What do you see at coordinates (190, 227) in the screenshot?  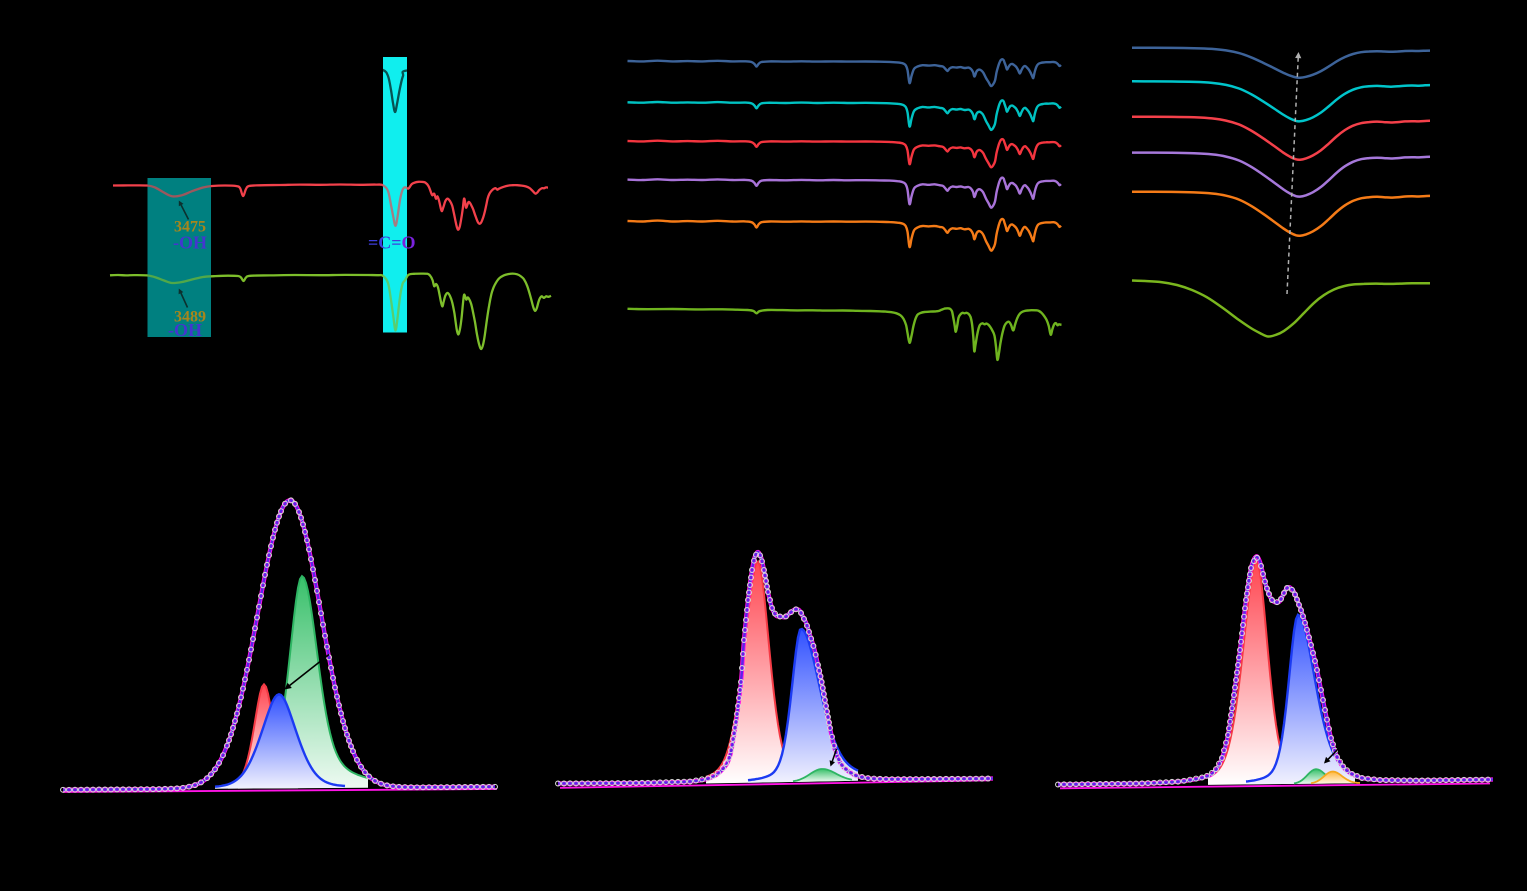 I see `svg-text: 3475` at bounding box center [190, 227].